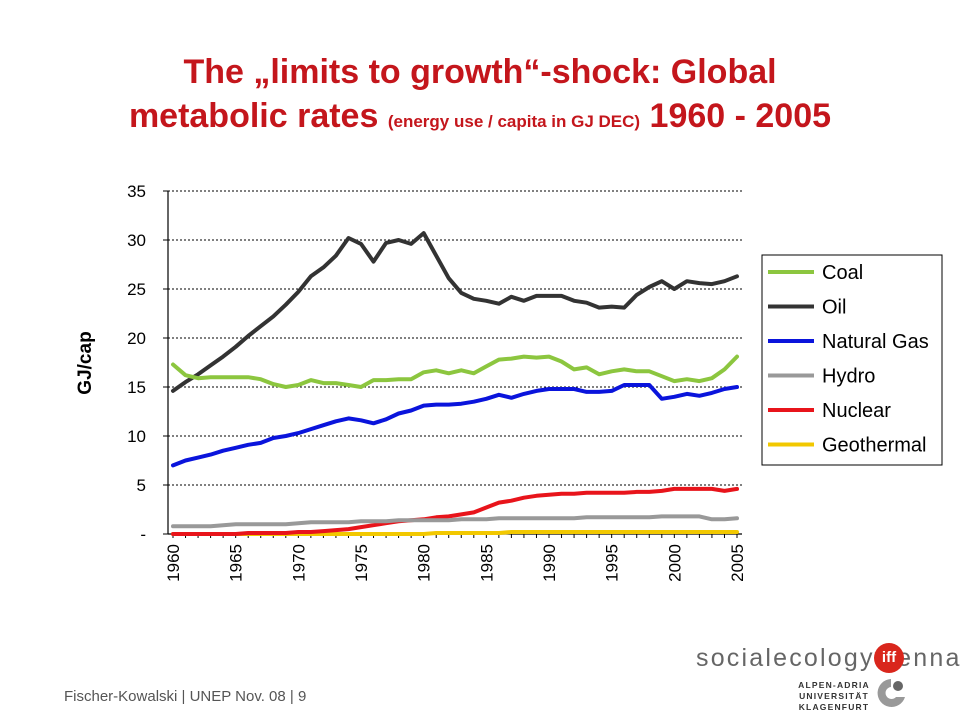 The height and width of the screenshot is (720, 960). What do you see at coordinates (85, 362) in the screenshot?
I see `y-axis-label: GJ/cap` at bounding box center [85, 362].